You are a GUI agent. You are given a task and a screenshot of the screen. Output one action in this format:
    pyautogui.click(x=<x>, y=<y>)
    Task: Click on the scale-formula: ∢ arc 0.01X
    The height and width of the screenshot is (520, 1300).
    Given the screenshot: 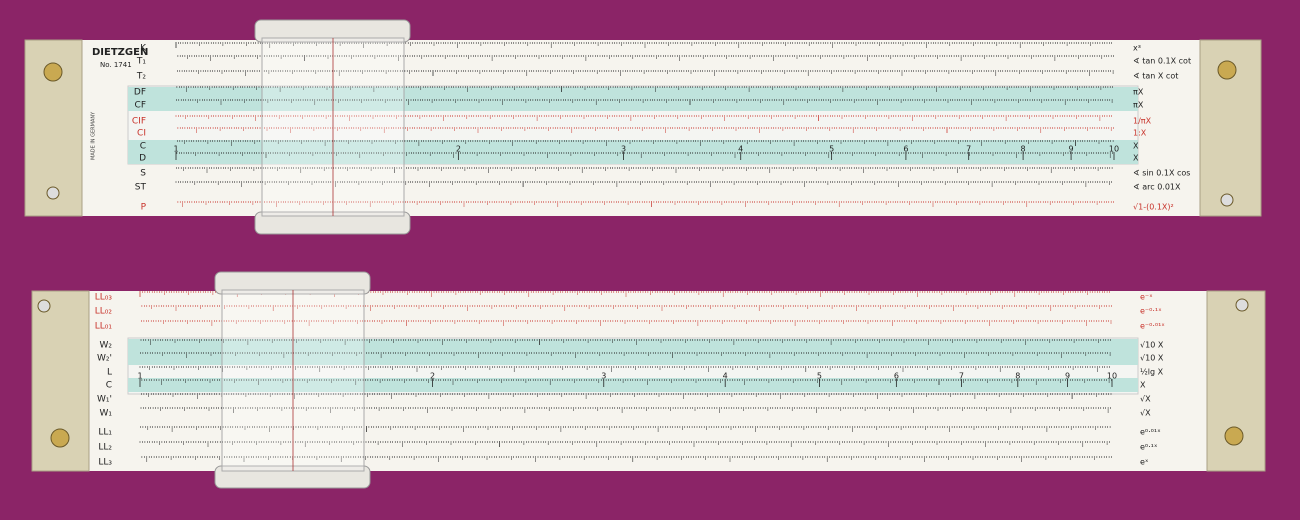 What is the action you would take?
    pyautogui.click(x=1157, y=187)
    